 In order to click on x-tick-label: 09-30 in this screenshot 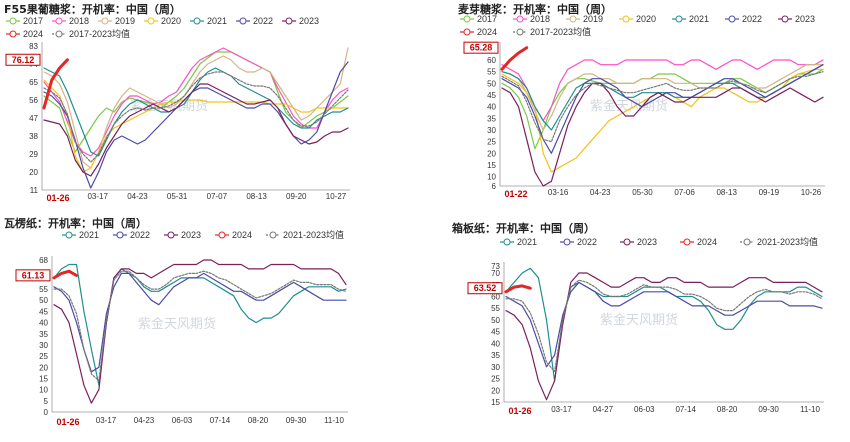, I will do `click(768, 409)`.